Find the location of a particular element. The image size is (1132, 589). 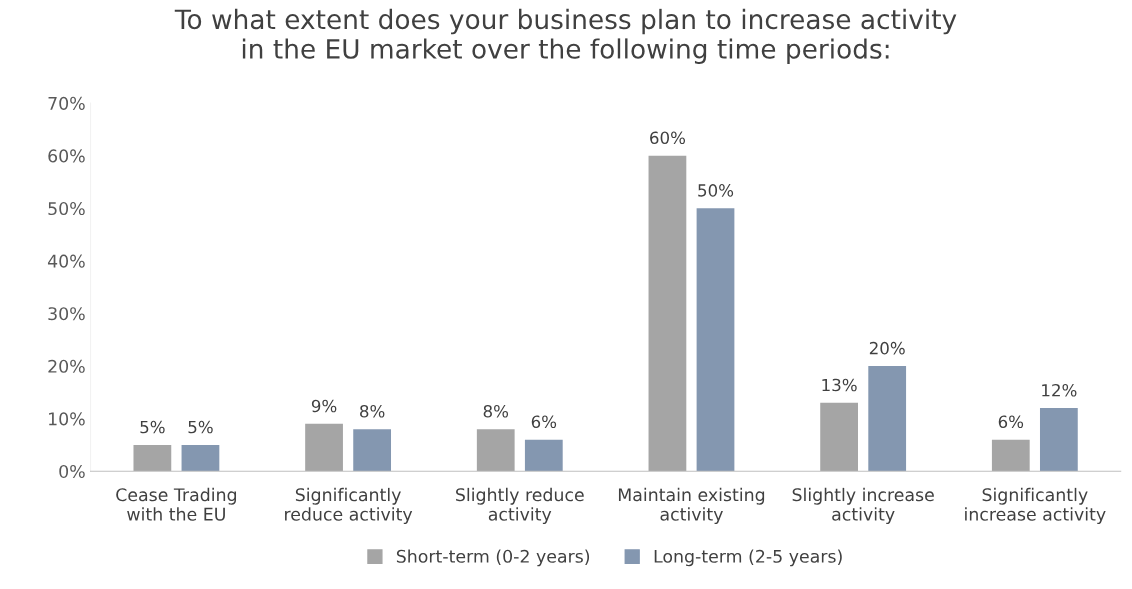

x-tick-label: Significantly increase activity is located at coordinates (1035, 506).